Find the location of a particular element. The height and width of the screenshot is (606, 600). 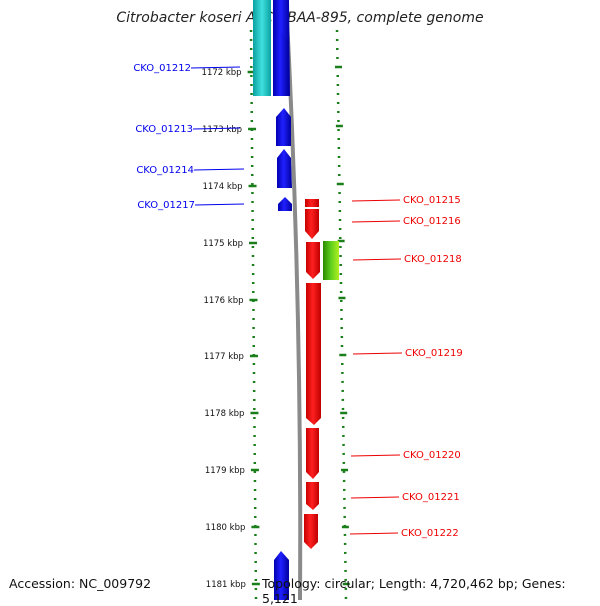

gene-label-right: CKO_01221 is located at coordinates (431, 497).